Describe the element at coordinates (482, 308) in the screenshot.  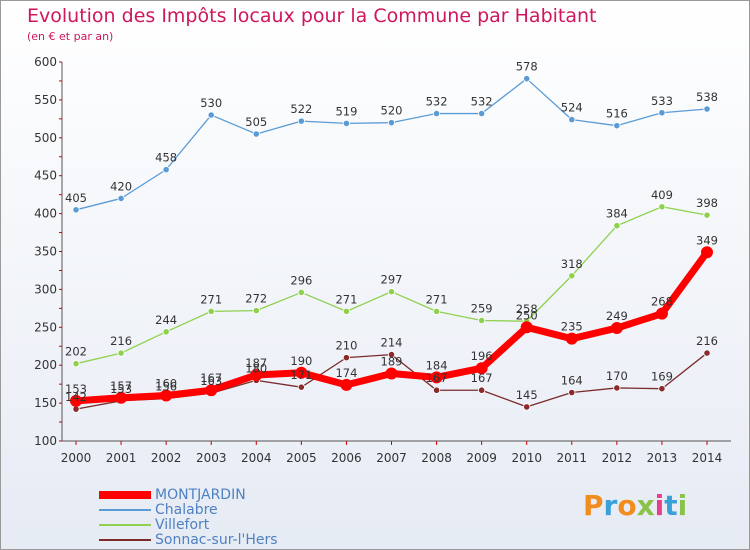
I see `data-label: 259` at that location.